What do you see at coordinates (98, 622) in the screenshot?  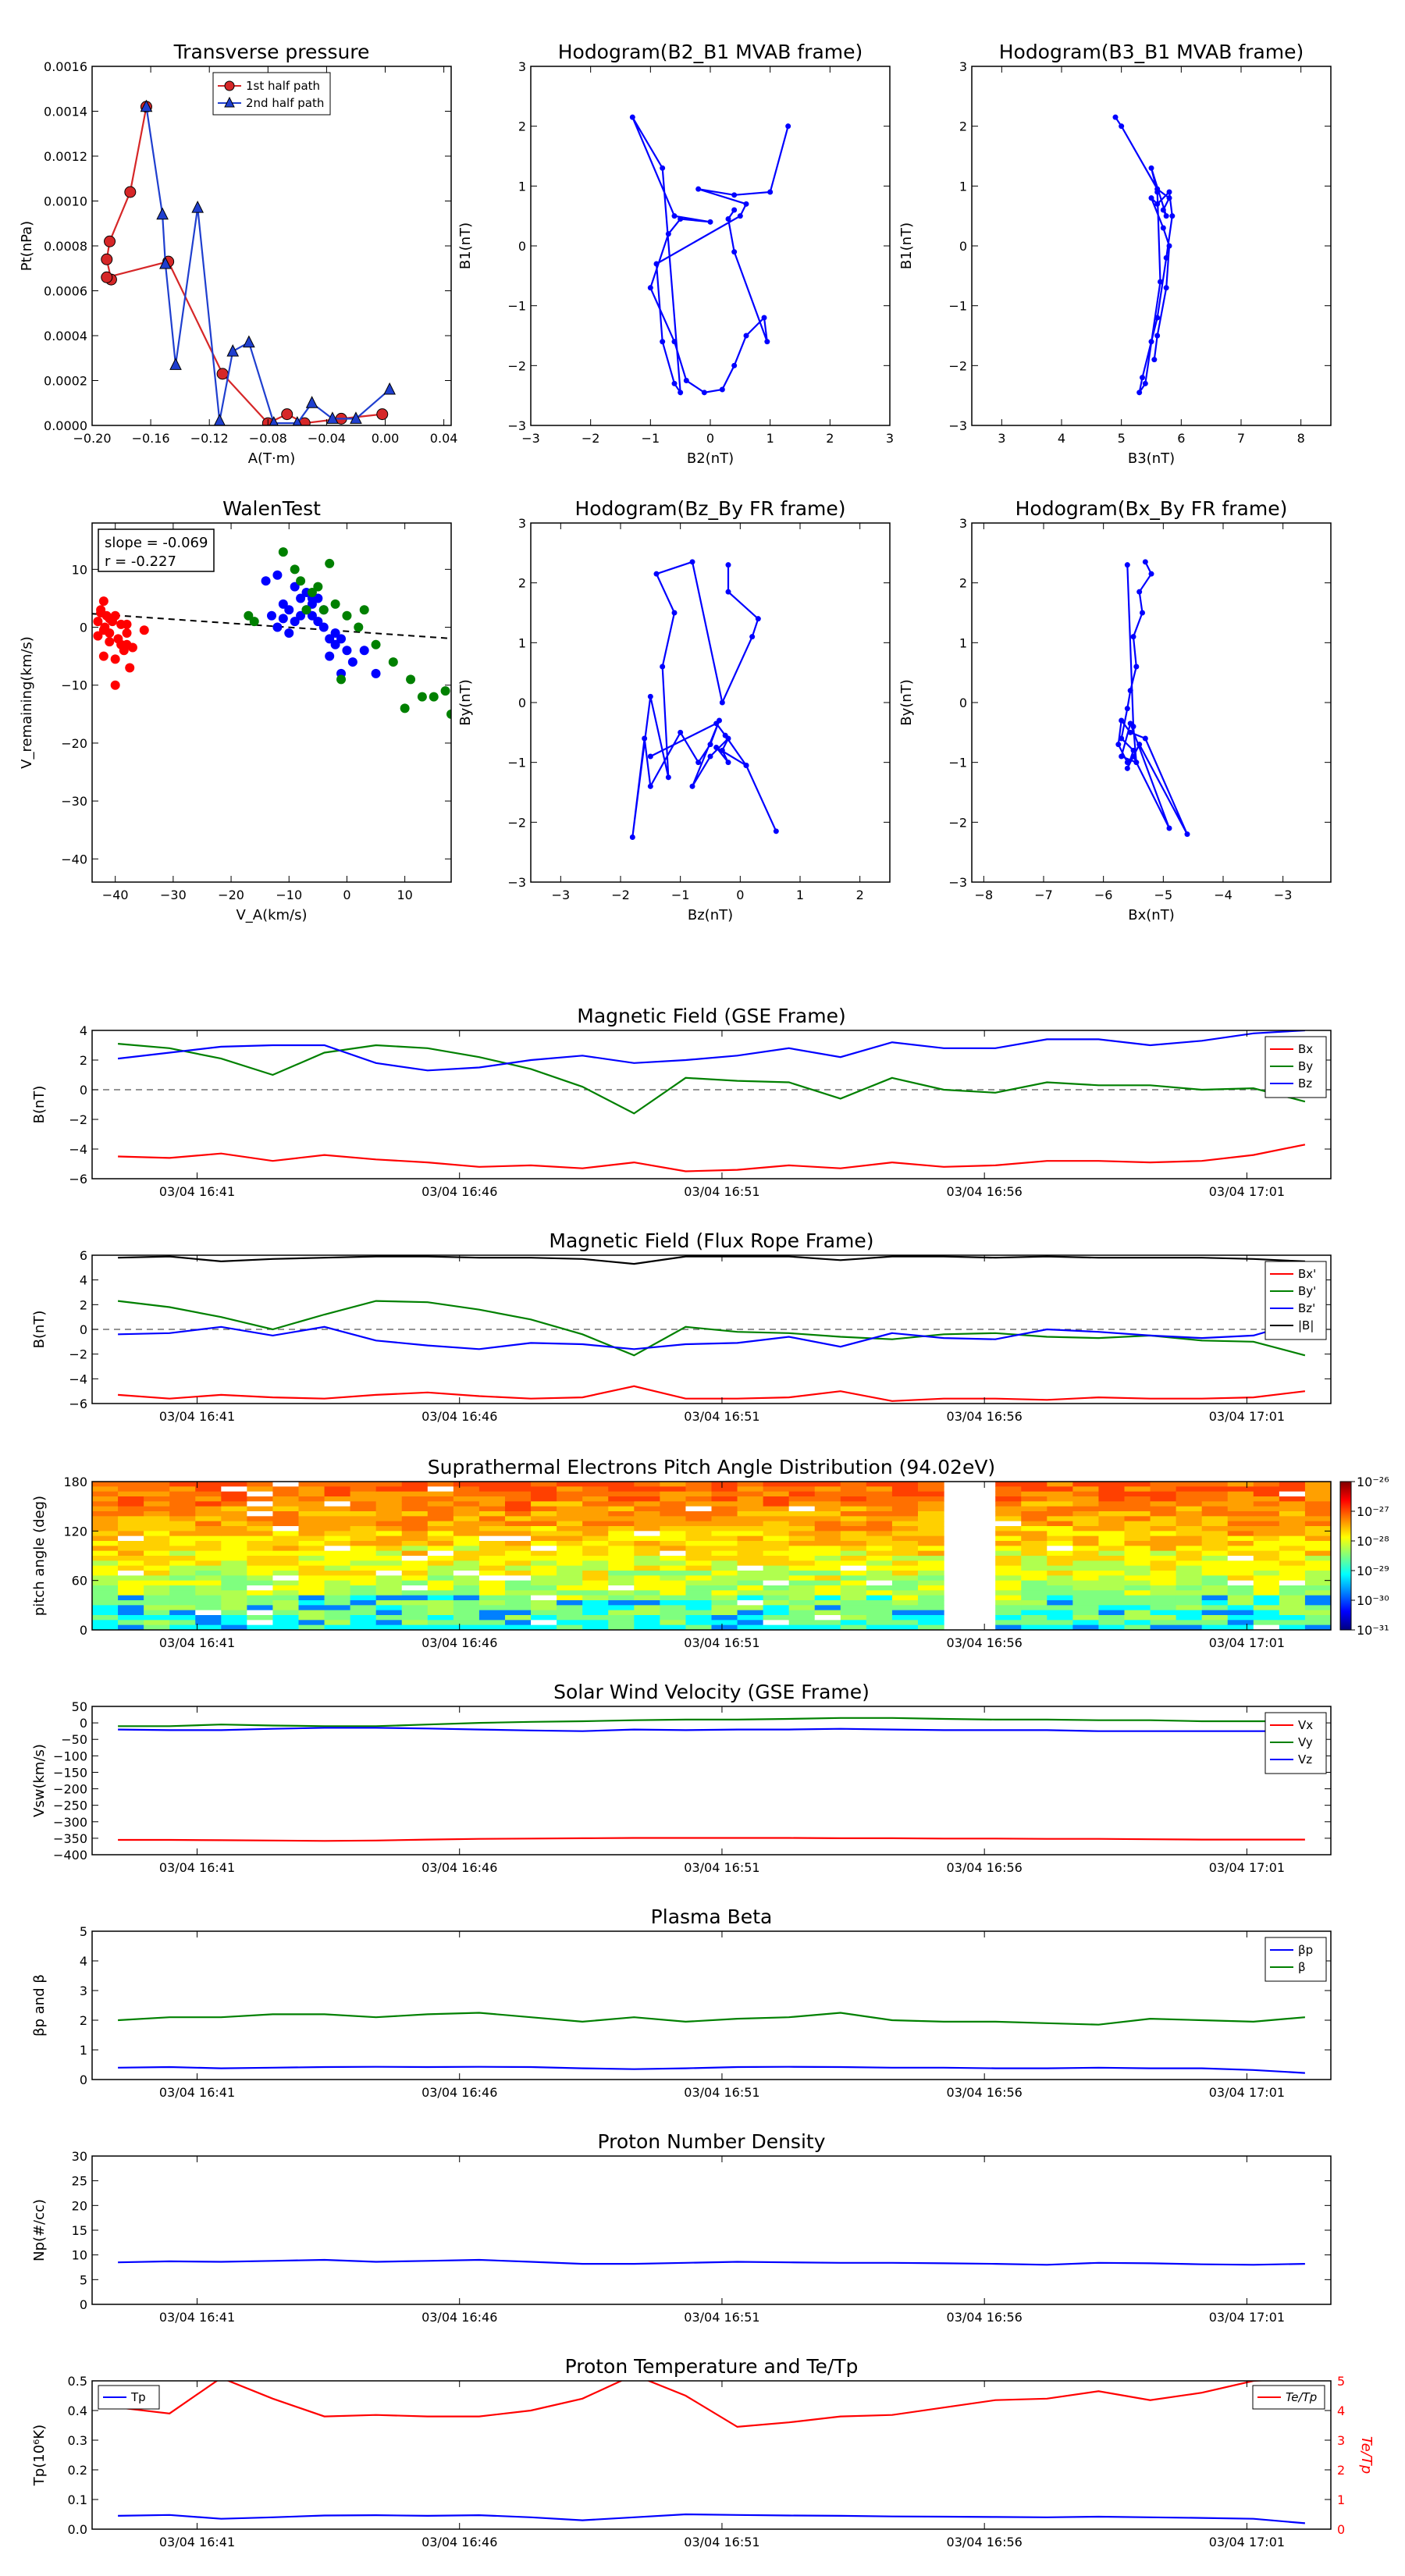 I see `red-point` at bounding box center [98, 622].